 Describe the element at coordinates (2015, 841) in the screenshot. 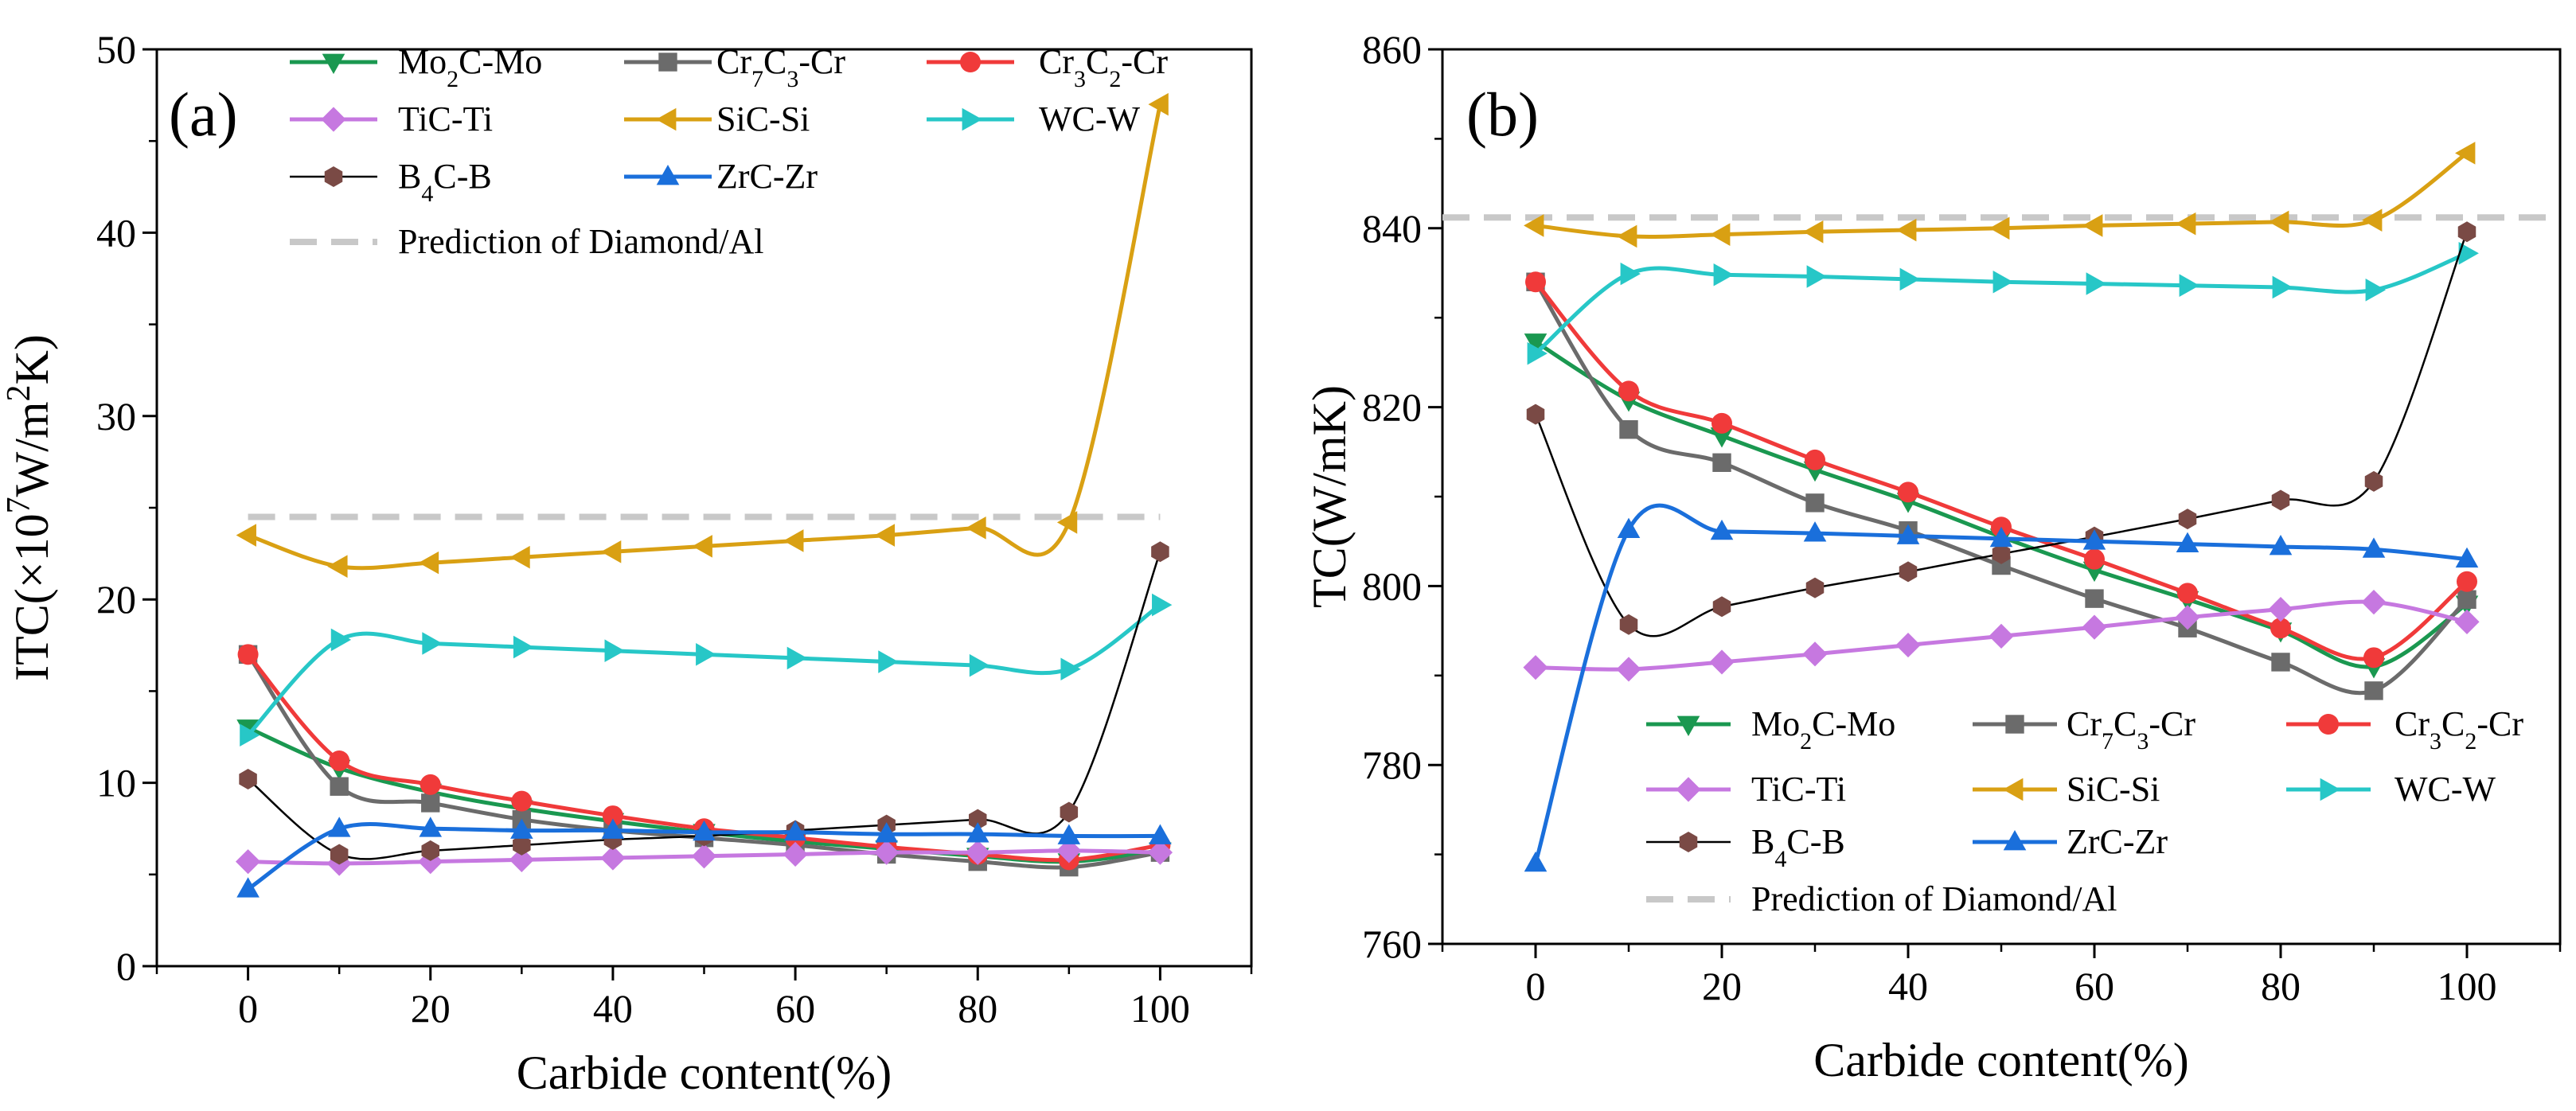

I see `legend-marker-zrc-zr` at that location.